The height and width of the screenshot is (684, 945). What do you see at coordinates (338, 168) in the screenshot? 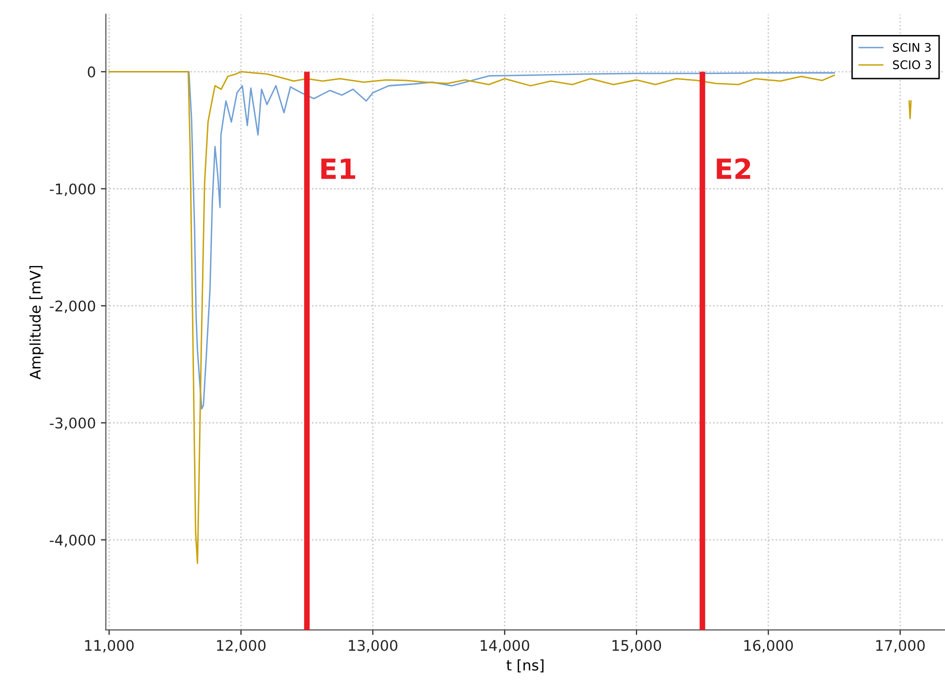
I see `ref-line-label: E1` at bounding box center [338, 168].